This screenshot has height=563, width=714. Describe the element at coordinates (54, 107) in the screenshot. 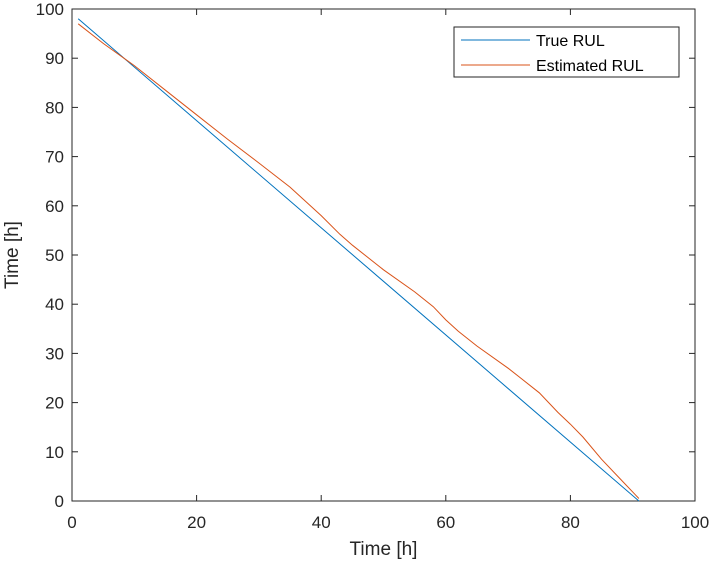

I see `y-tick-label: 80` at that location.